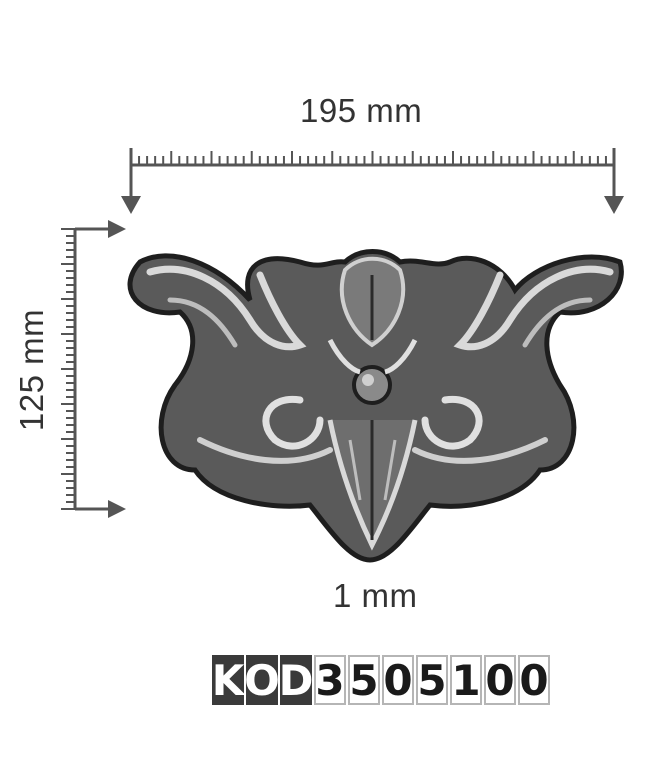 The image size is (661, 768). What do you see at coordinates (262, 680) in the screenshot?
I see `code-prefix-char: O` at bounding box center [262, 680].